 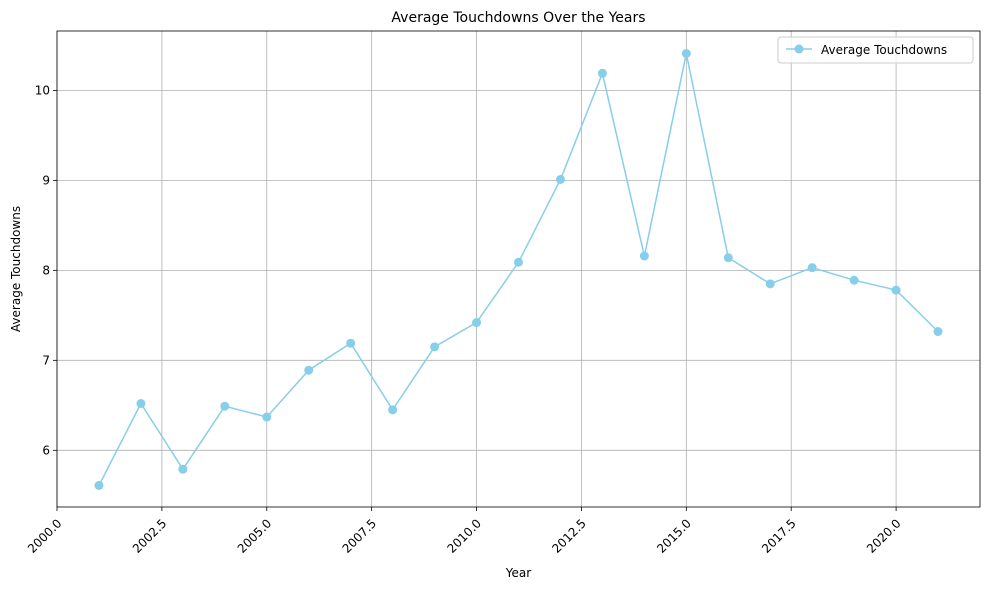 I want to click on y-tick-label: 8, so click(x=46, y=270).